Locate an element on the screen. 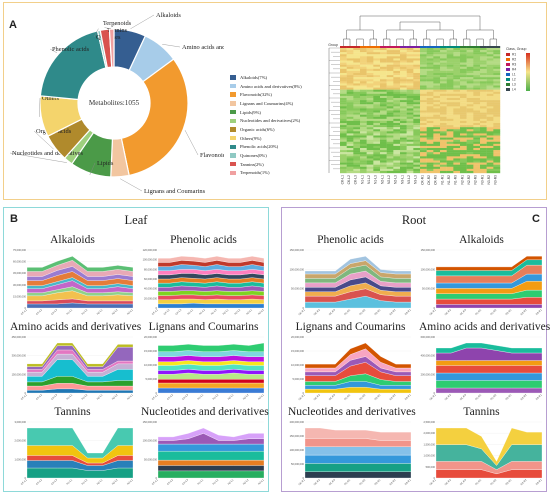 This screenshot has height=495, width=550. donut-label-8: Phenolic acids is located at coordinates (71, 49).